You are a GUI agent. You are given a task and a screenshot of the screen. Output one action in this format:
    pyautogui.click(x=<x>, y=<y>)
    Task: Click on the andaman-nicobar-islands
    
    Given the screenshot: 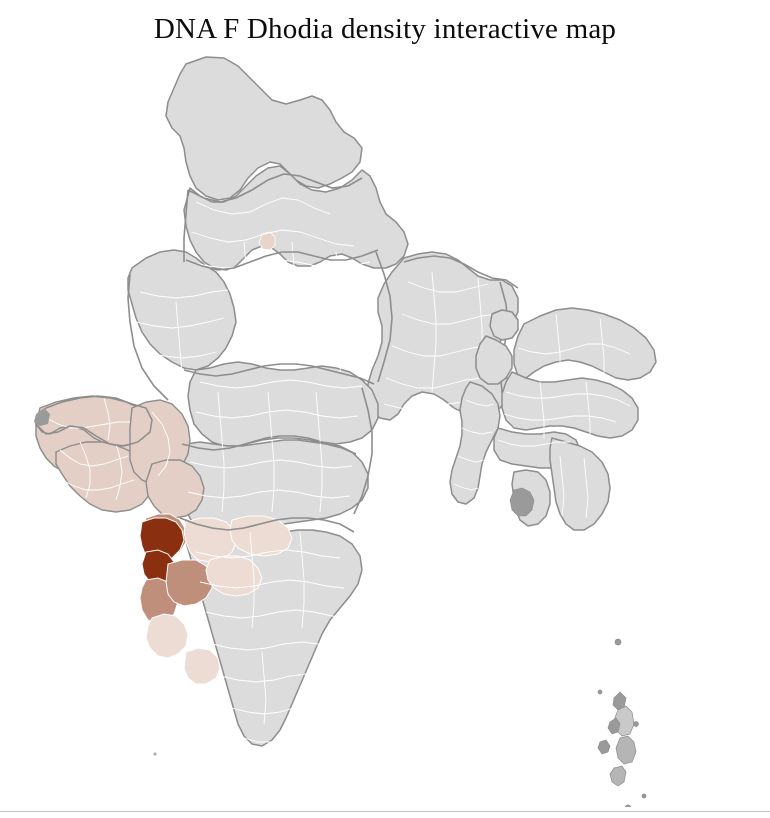 What is the action you would take?
    pyautogui.click(x=622, y=722)
    